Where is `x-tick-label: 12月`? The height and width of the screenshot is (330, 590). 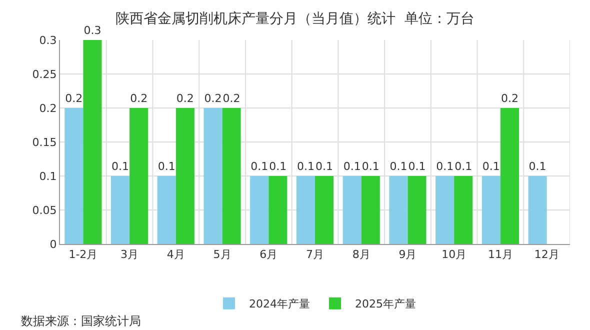 x-tick-label: 12月 is located at coordinates (547, 255).